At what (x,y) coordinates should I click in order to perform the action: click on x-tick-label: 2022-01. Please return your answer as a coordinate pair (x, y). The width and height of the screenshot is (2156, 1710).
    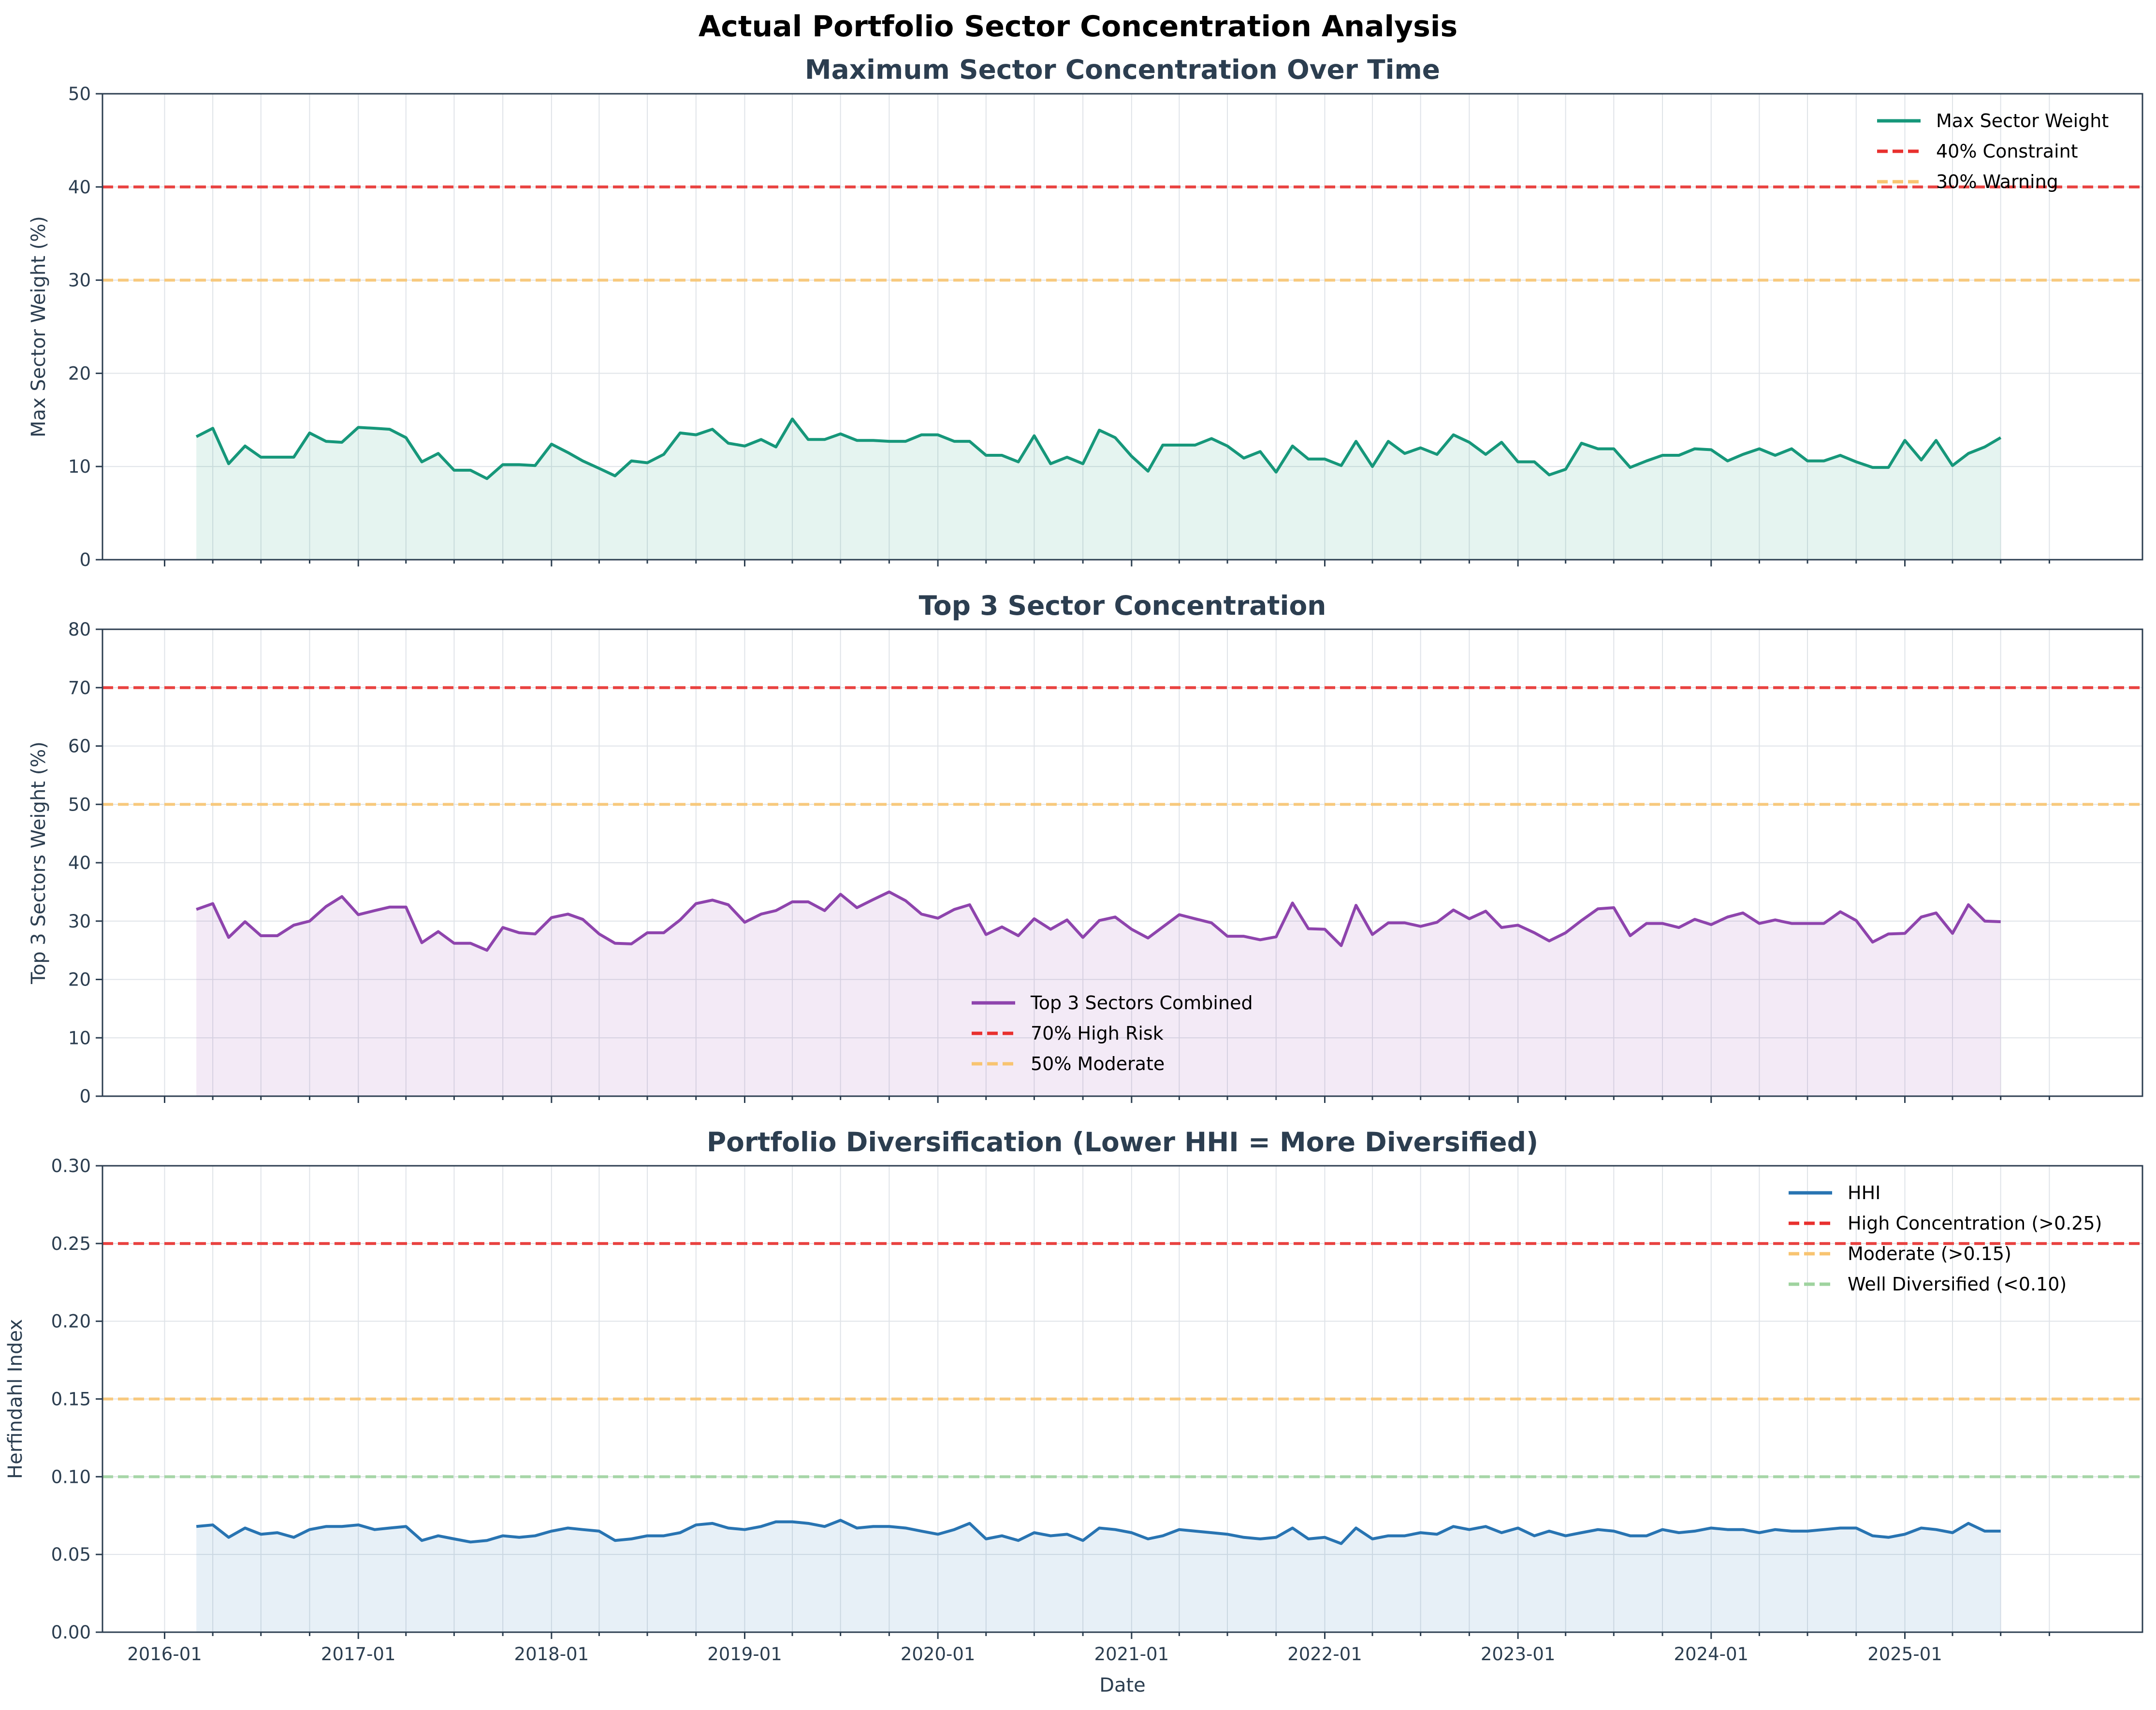
    Looking at the image, I should click on (1324, 1654).